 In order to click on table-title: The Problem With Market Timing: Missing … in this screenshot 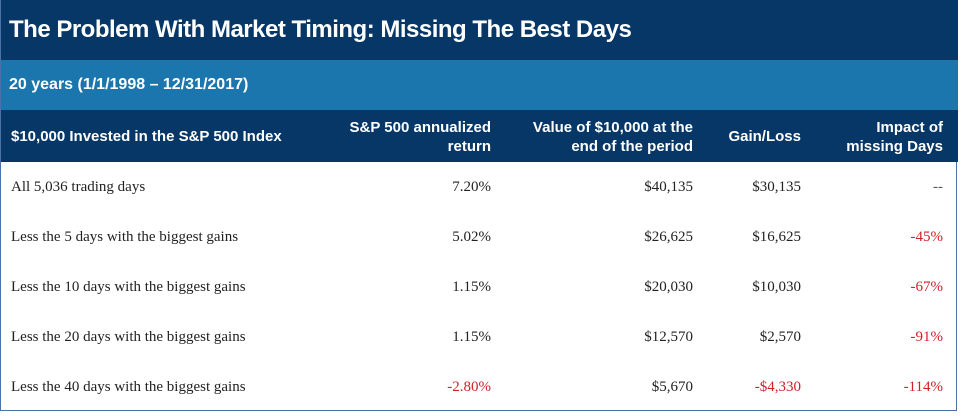, I will do `click(479, 30)`.